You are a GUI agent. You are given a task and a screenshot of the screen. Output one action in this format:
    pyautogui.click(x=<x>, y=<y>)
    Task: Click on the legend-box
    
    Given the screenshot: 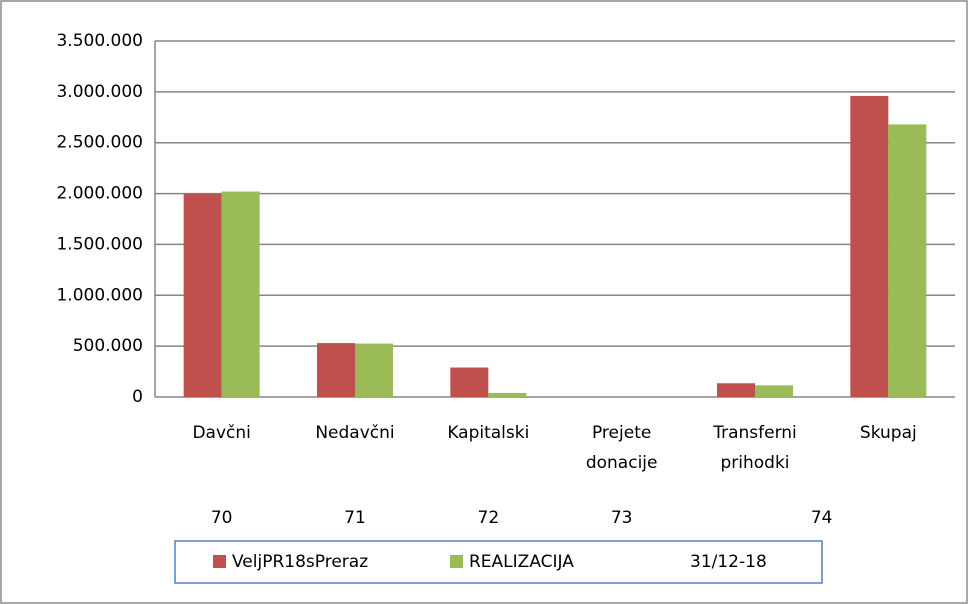 What is the action you would take?
    pyautogui.click(x=498, y=562)
    